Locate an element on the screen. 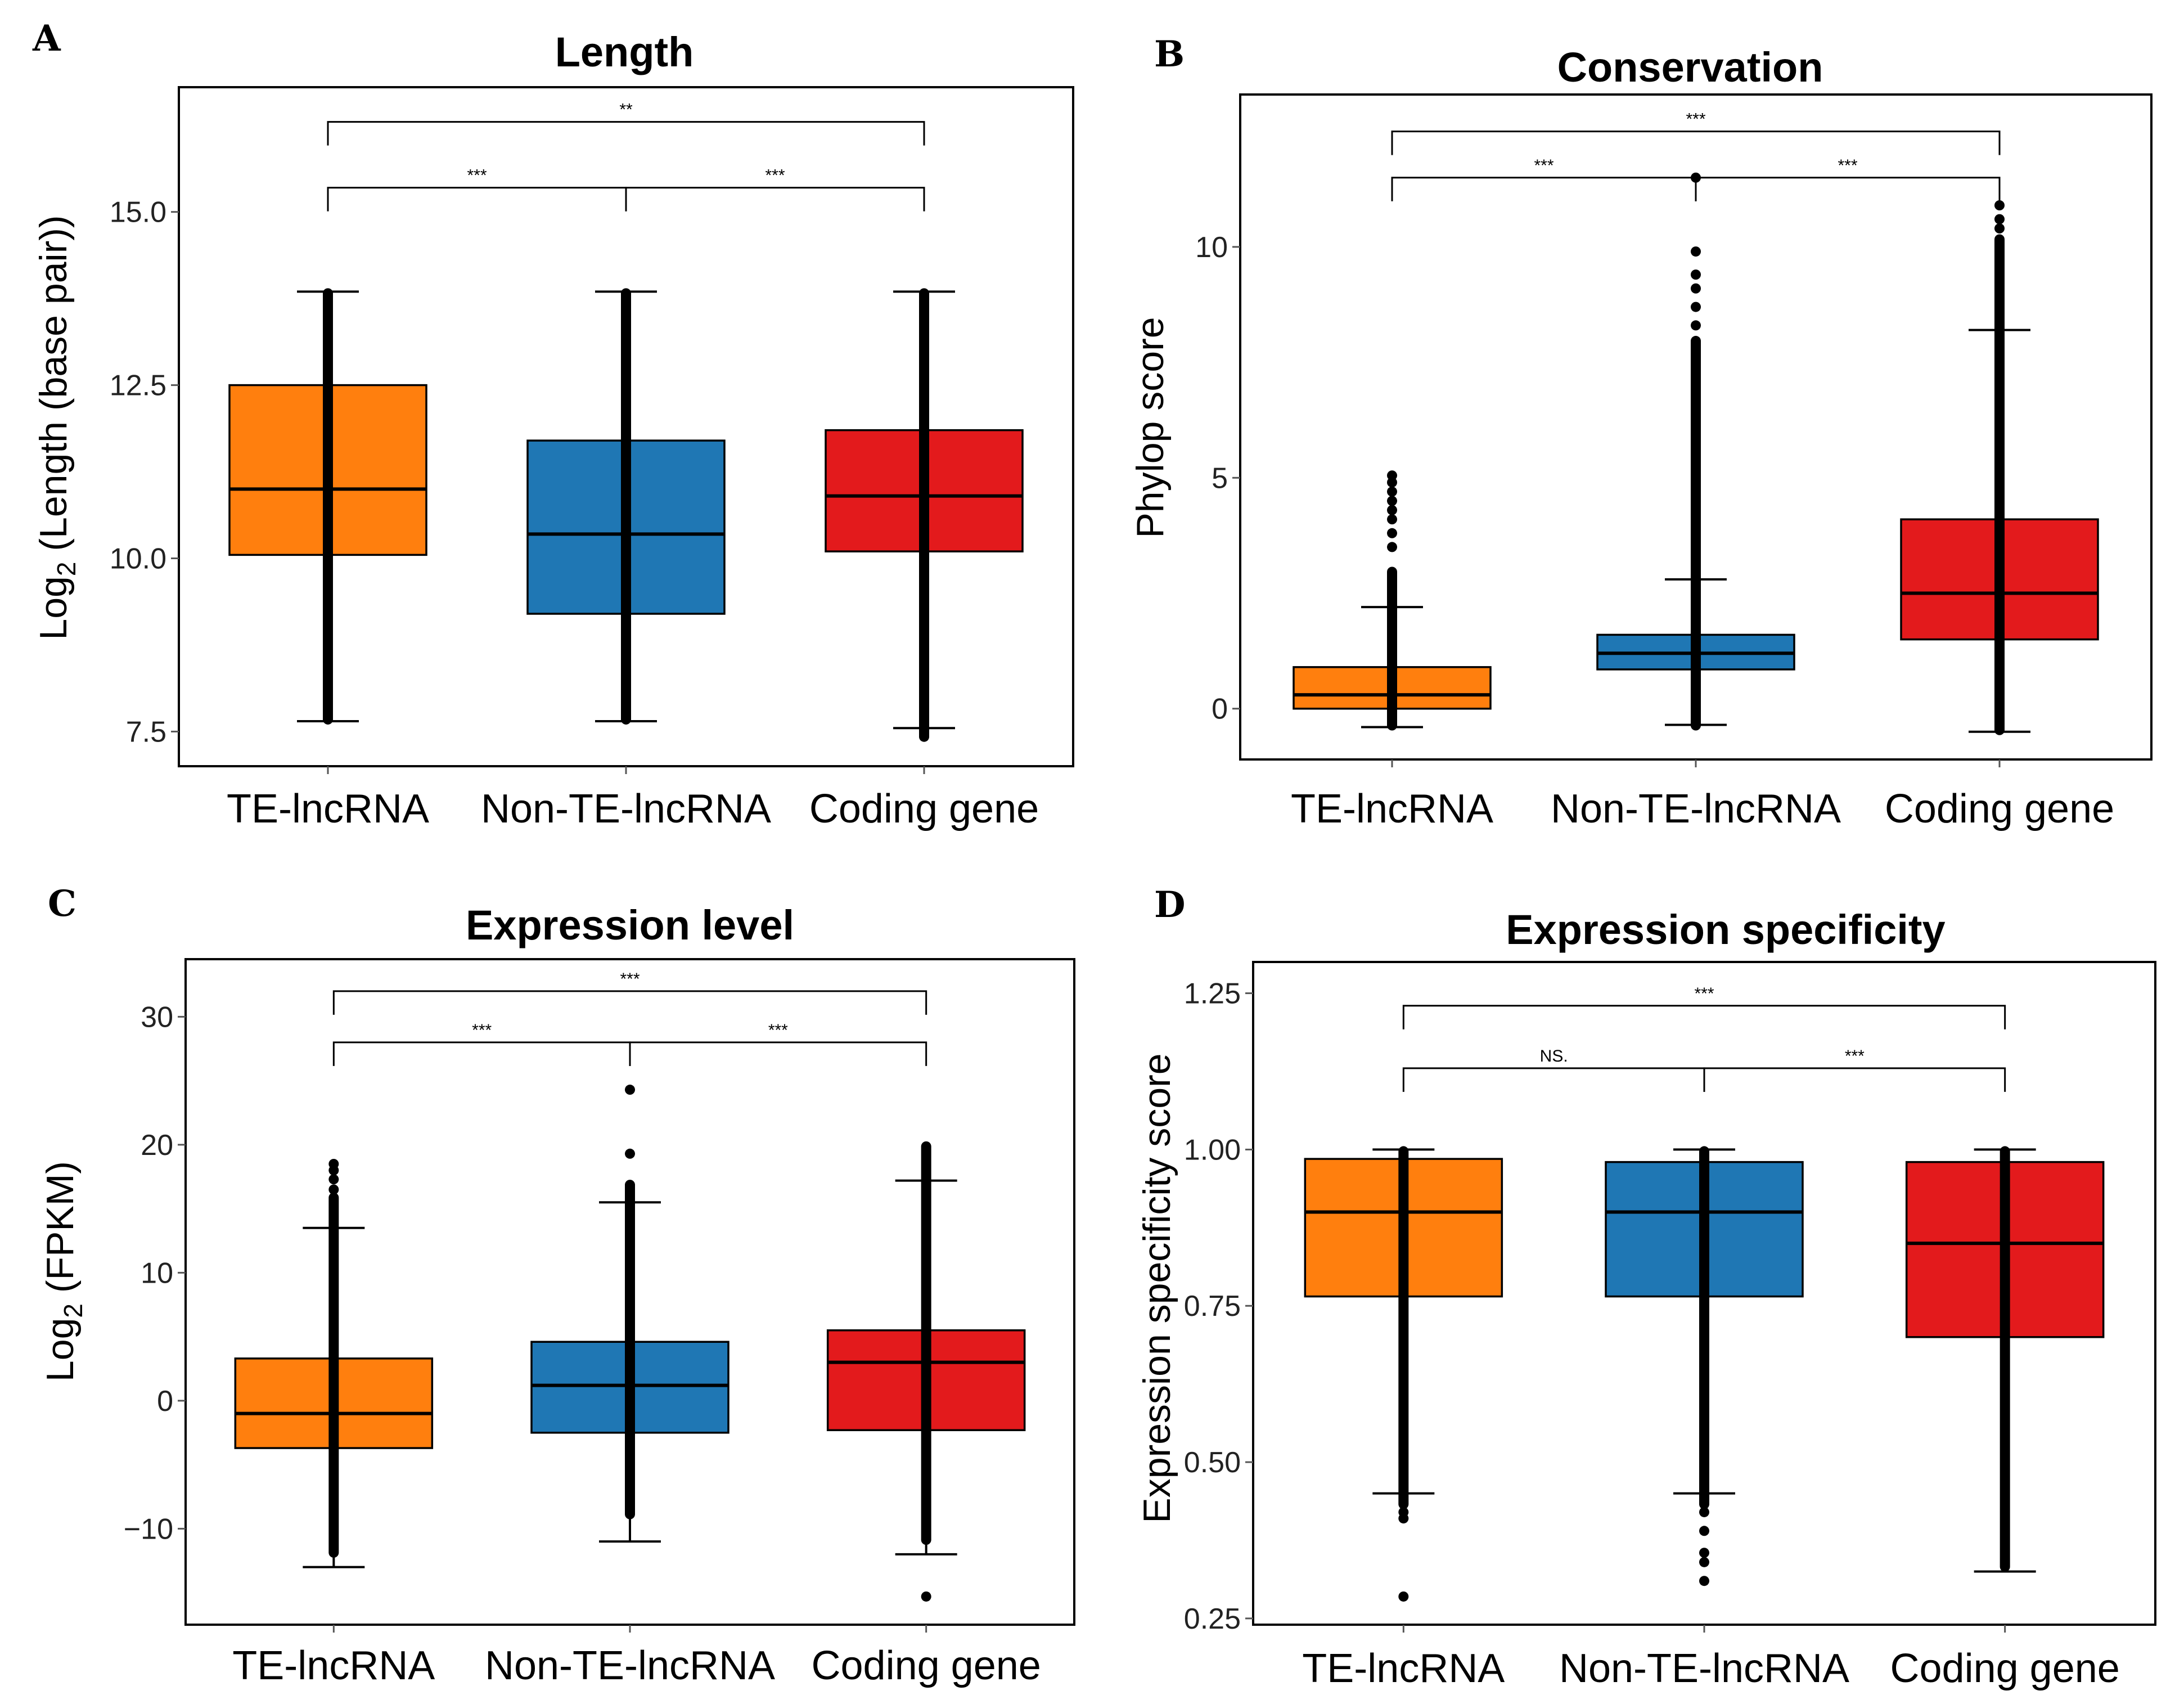 This screenshot has width=2184, height=1704. significance-bracket: NS. is located at coordinates (1553, 1069).